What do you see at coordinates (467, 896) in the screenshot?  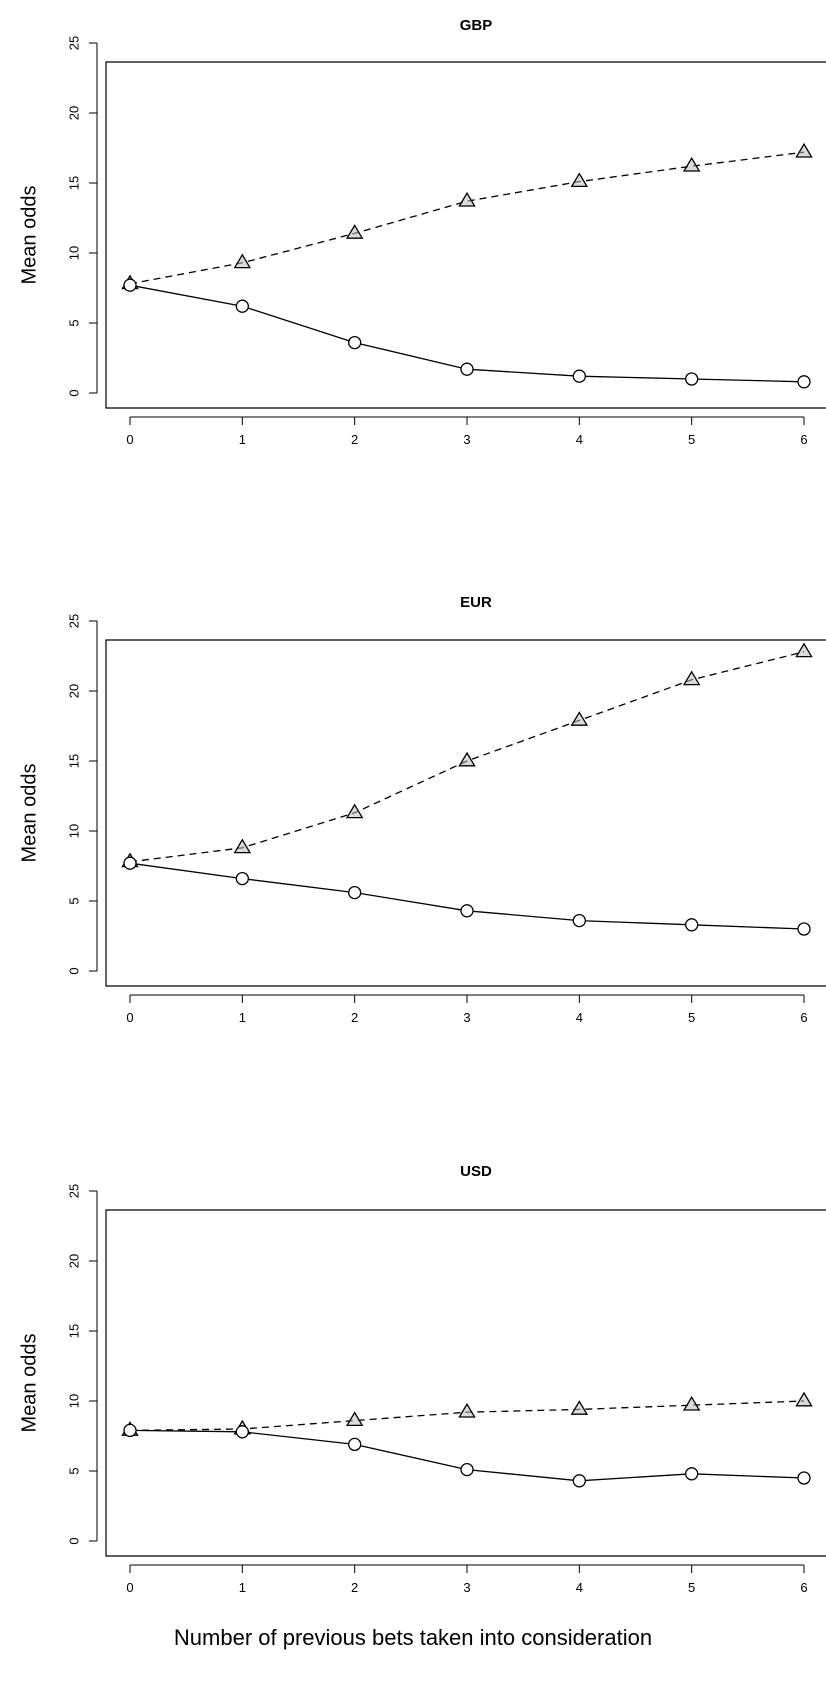 I see `series-line-circle` at bounding box center [467, 896].